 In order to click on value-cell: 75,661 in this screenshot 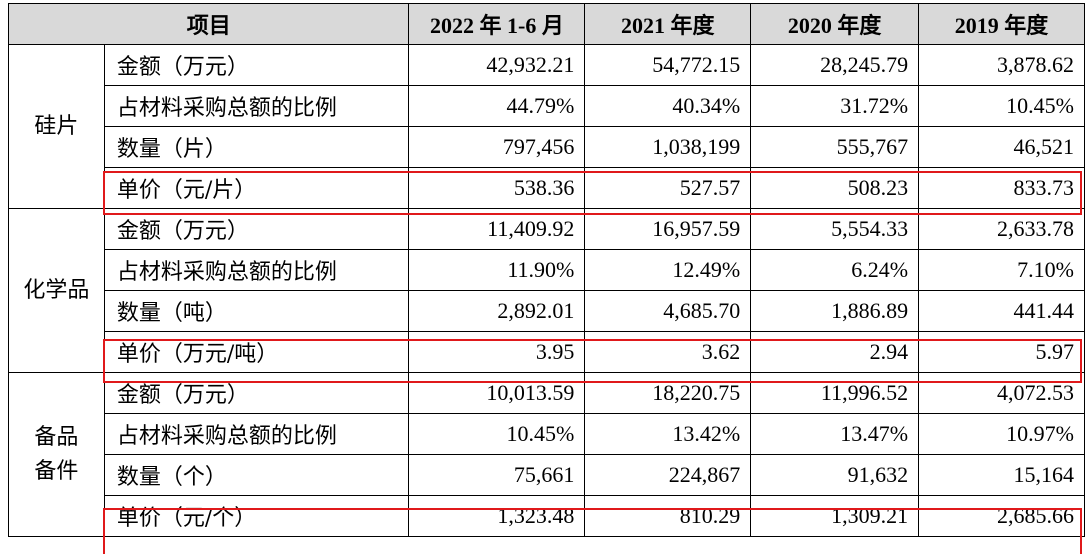, I will do `click(497, 475)`.